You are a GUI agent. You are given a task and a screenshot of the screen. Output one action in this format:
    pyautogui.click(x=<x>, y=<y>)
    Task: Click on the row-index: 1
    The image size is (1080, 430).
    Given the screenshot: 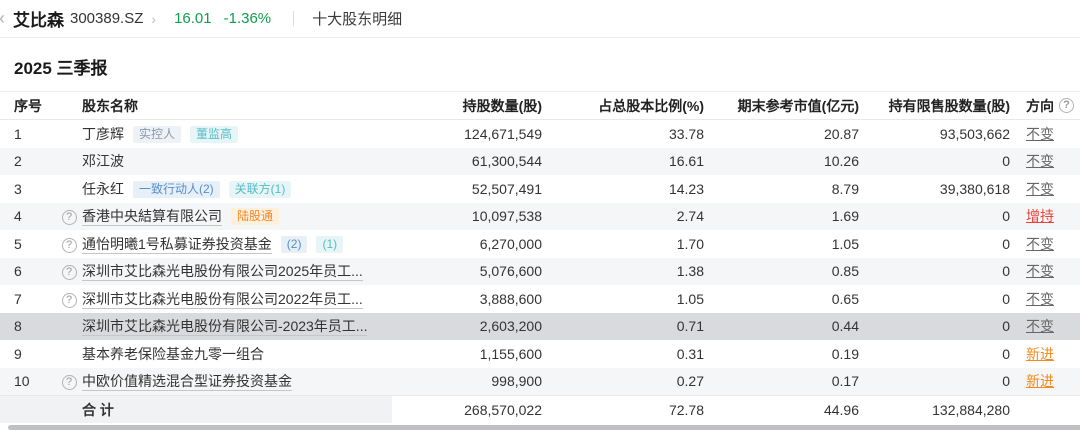 What is the action you would take?
    pyautogui.click(x=18, y=133)
    